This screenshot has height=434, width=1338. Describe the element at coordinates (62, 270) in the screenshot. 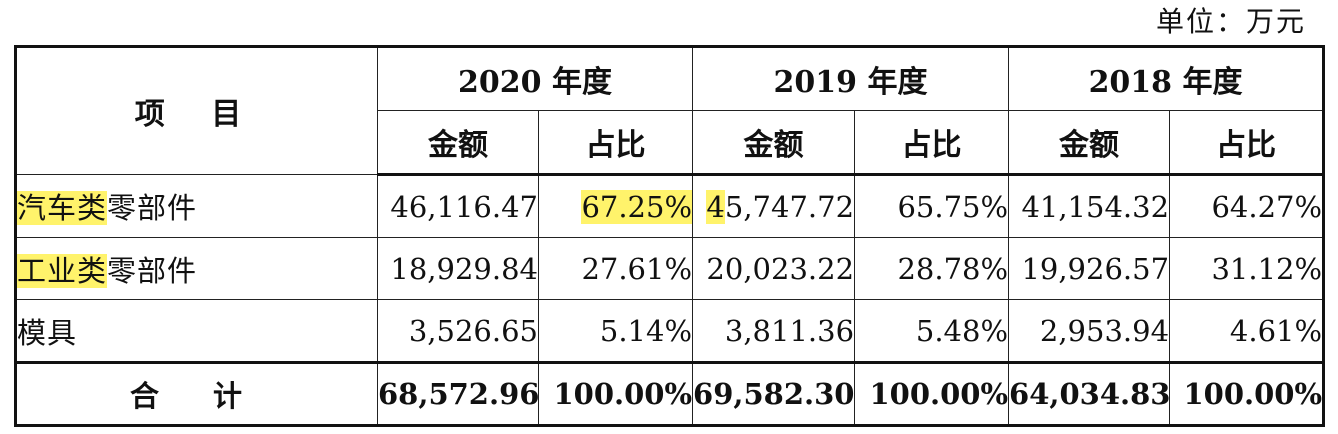

I see `highlighted-text: 工业类` at that location.